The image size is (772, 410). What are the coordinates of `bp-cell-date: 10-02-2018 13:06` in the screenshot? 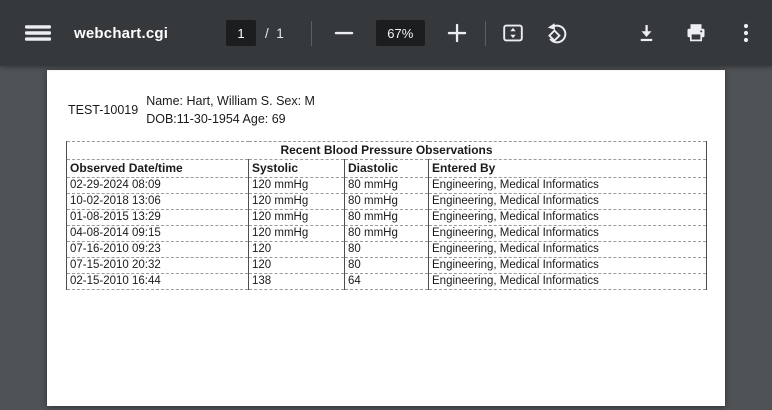 It's located at (157, 201).